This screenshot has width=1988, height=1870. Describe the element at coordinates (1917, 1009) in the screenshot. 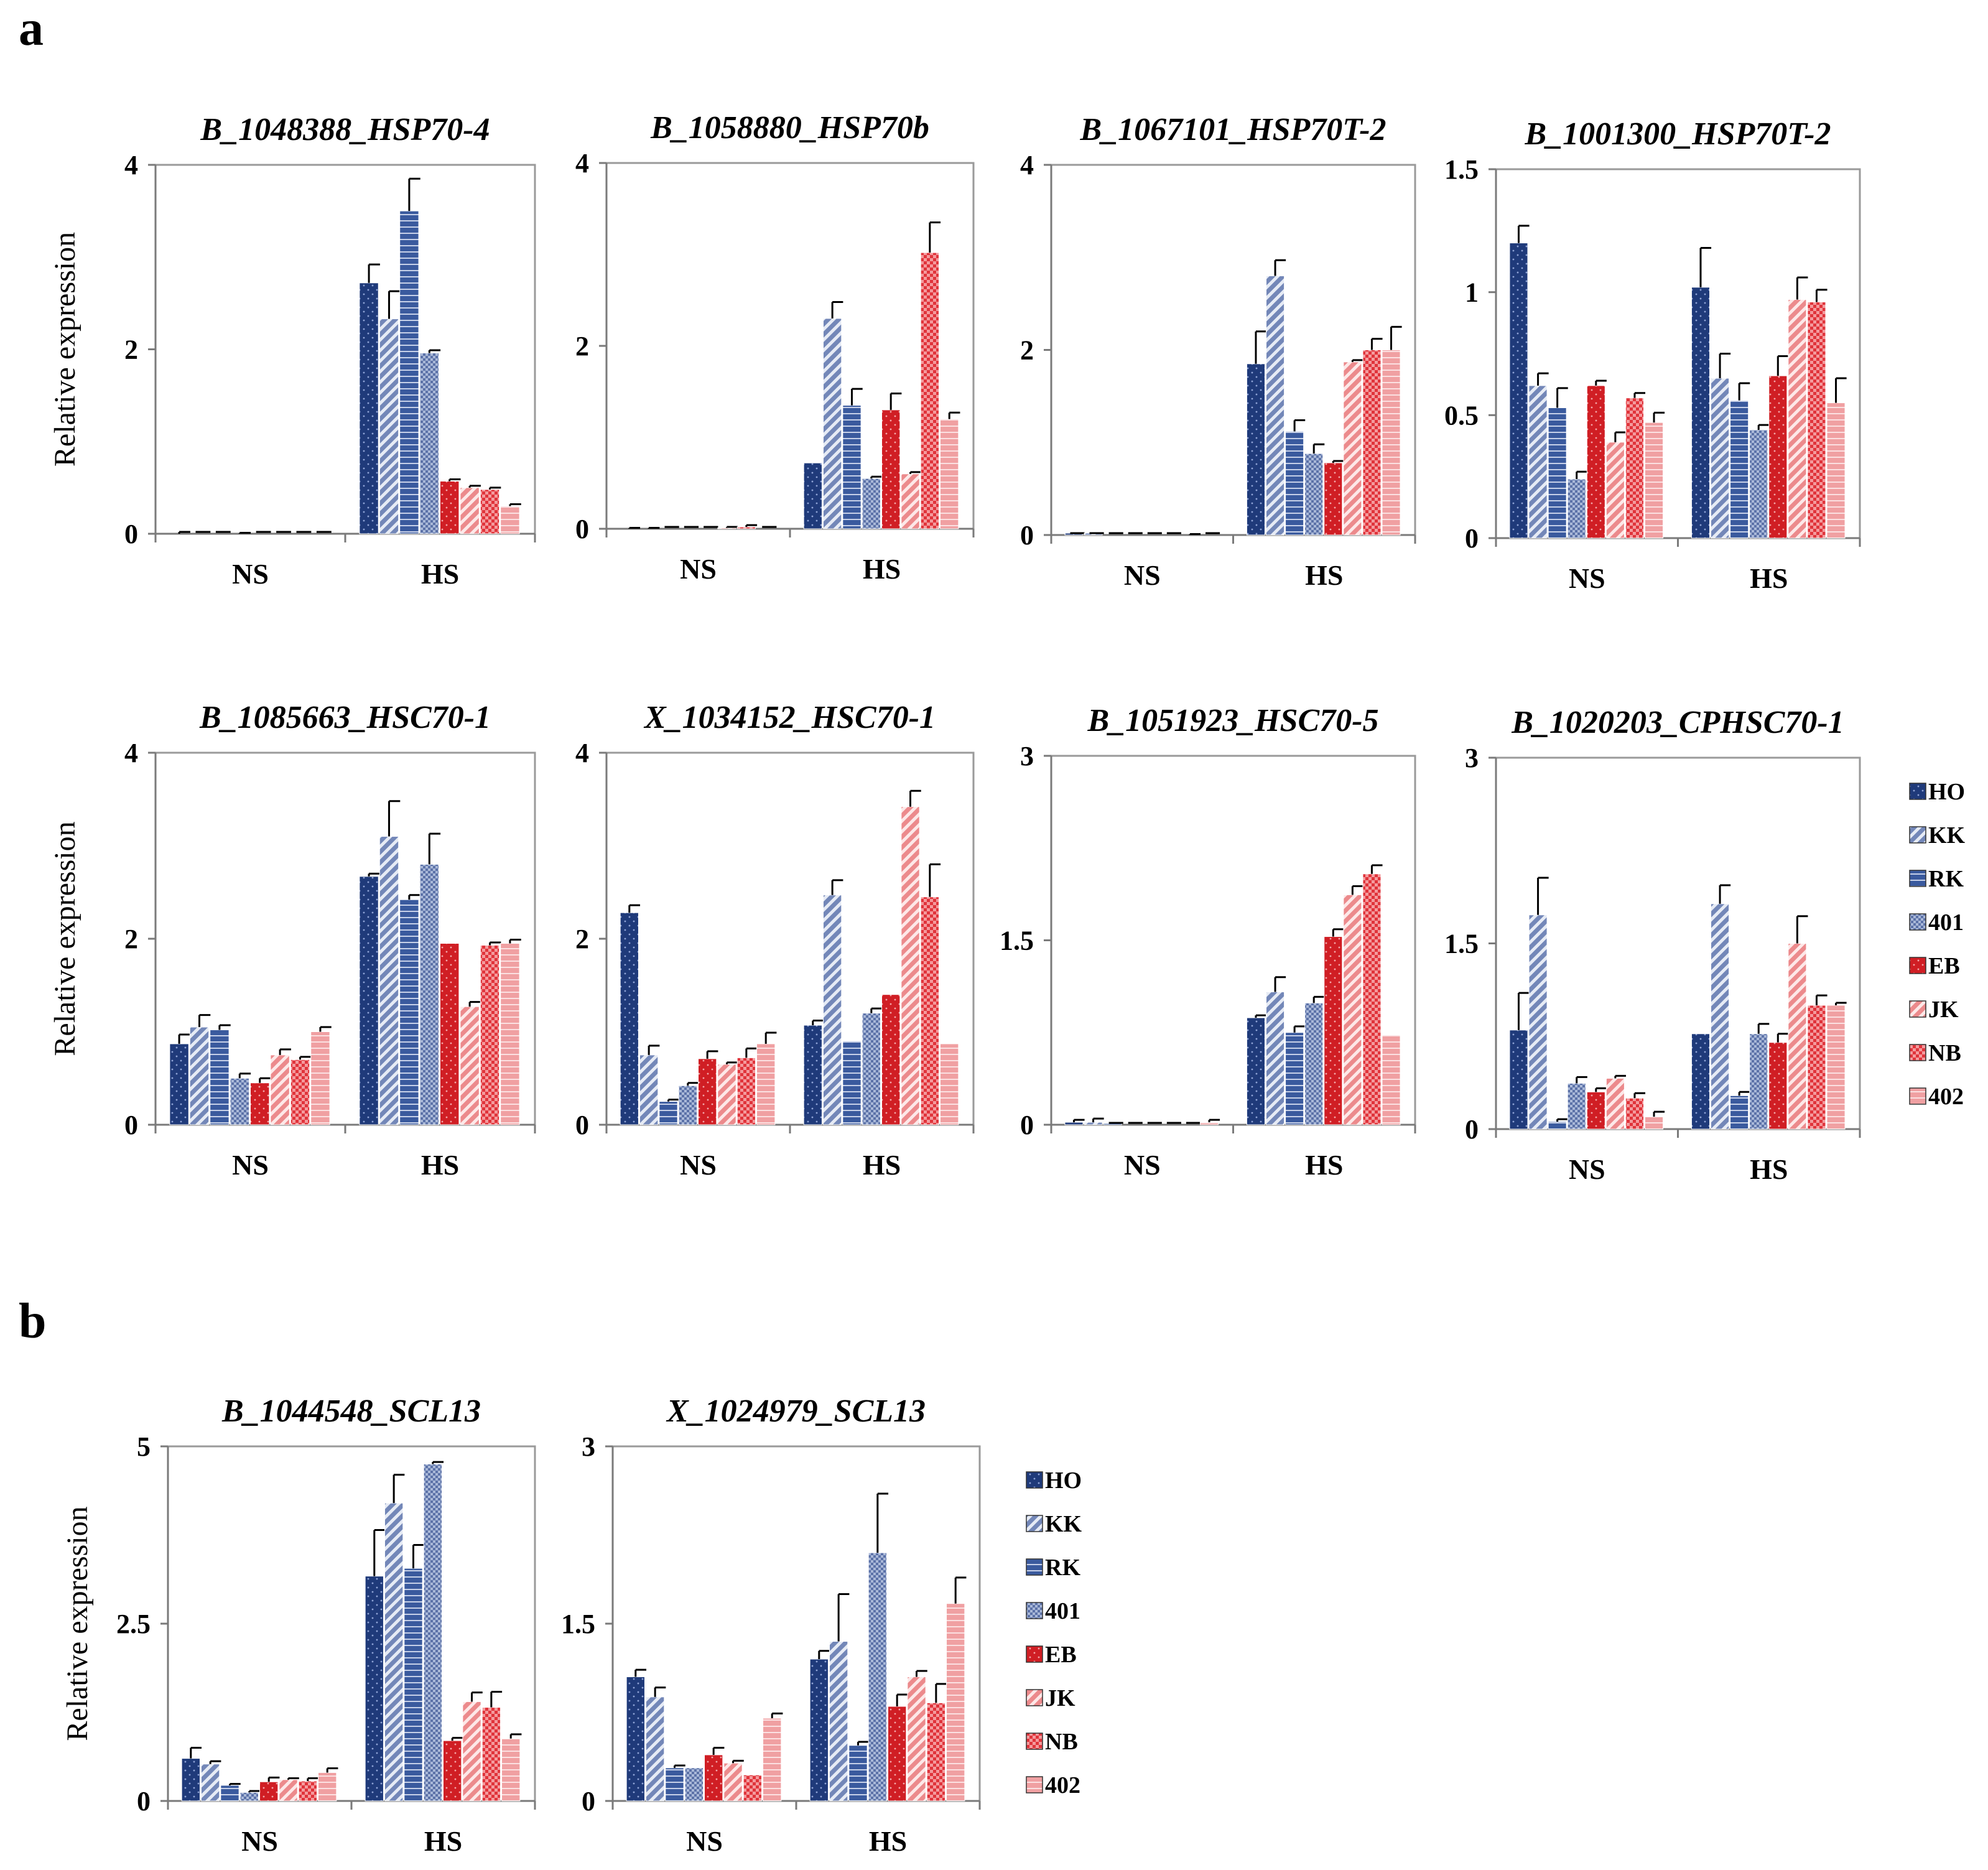

I see `legend-swatch-JK` at that location.